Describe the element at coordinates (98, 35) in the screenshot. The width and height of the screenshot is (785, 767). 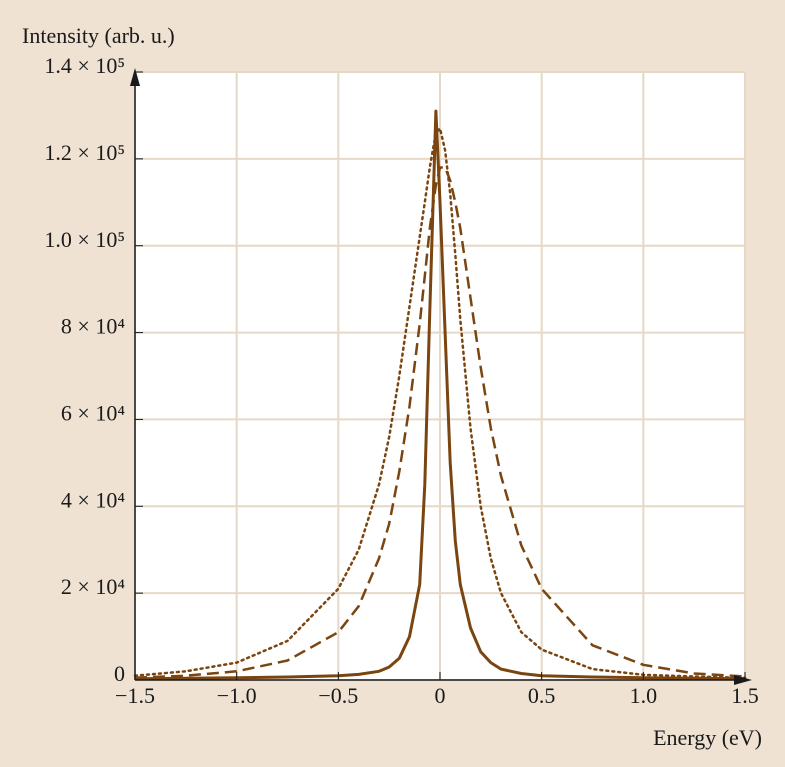
I see `y-axis-label: Intensity (arb. u.)` at that location.